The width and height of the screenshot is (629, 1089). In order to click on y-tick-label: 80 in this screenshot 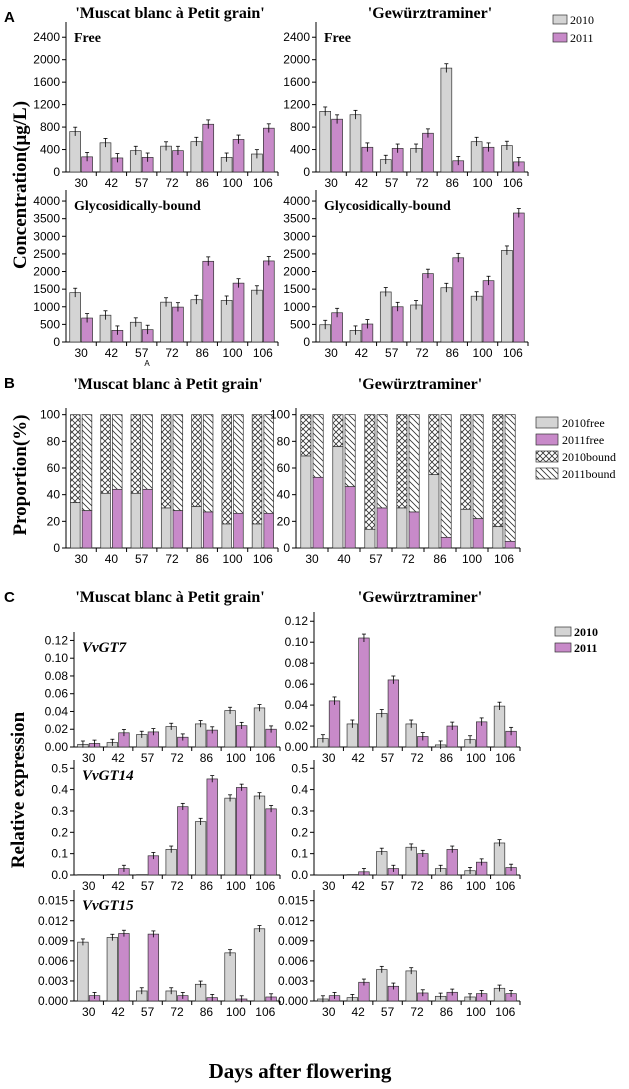, I will do `click(284, 441)`.